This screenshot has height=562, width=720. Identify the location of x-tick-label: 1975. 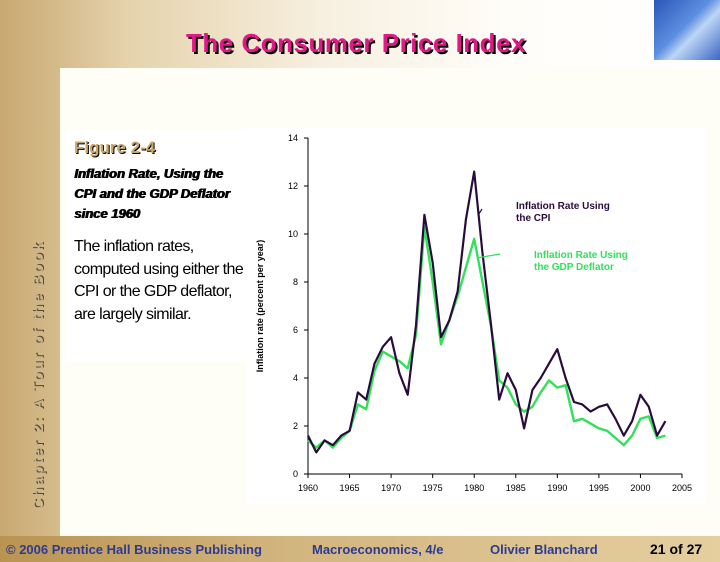
(433, 488).